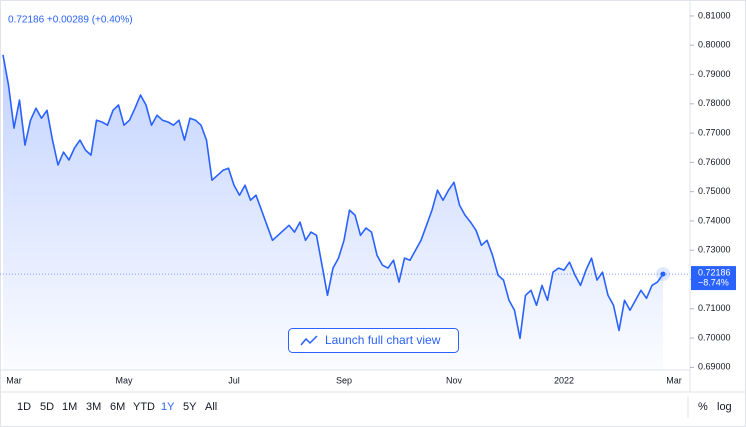 The image size is (746, 427). What do you see at coordinates (70, 20) in the screenshot?
I see `header: 0.72186 +0.00289 (+0.40%)` at bounding box center [70, 20].